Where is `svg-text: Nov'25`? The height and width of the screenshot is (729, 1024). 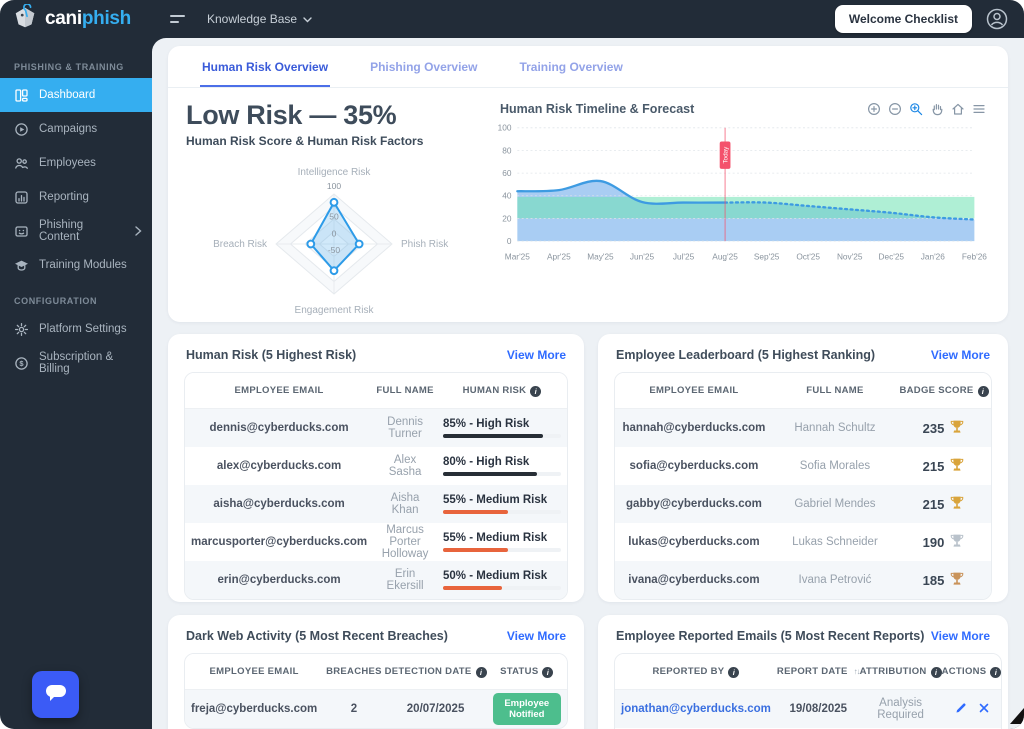 svg-text: Nov'25 is located at coordinates (850, 257).